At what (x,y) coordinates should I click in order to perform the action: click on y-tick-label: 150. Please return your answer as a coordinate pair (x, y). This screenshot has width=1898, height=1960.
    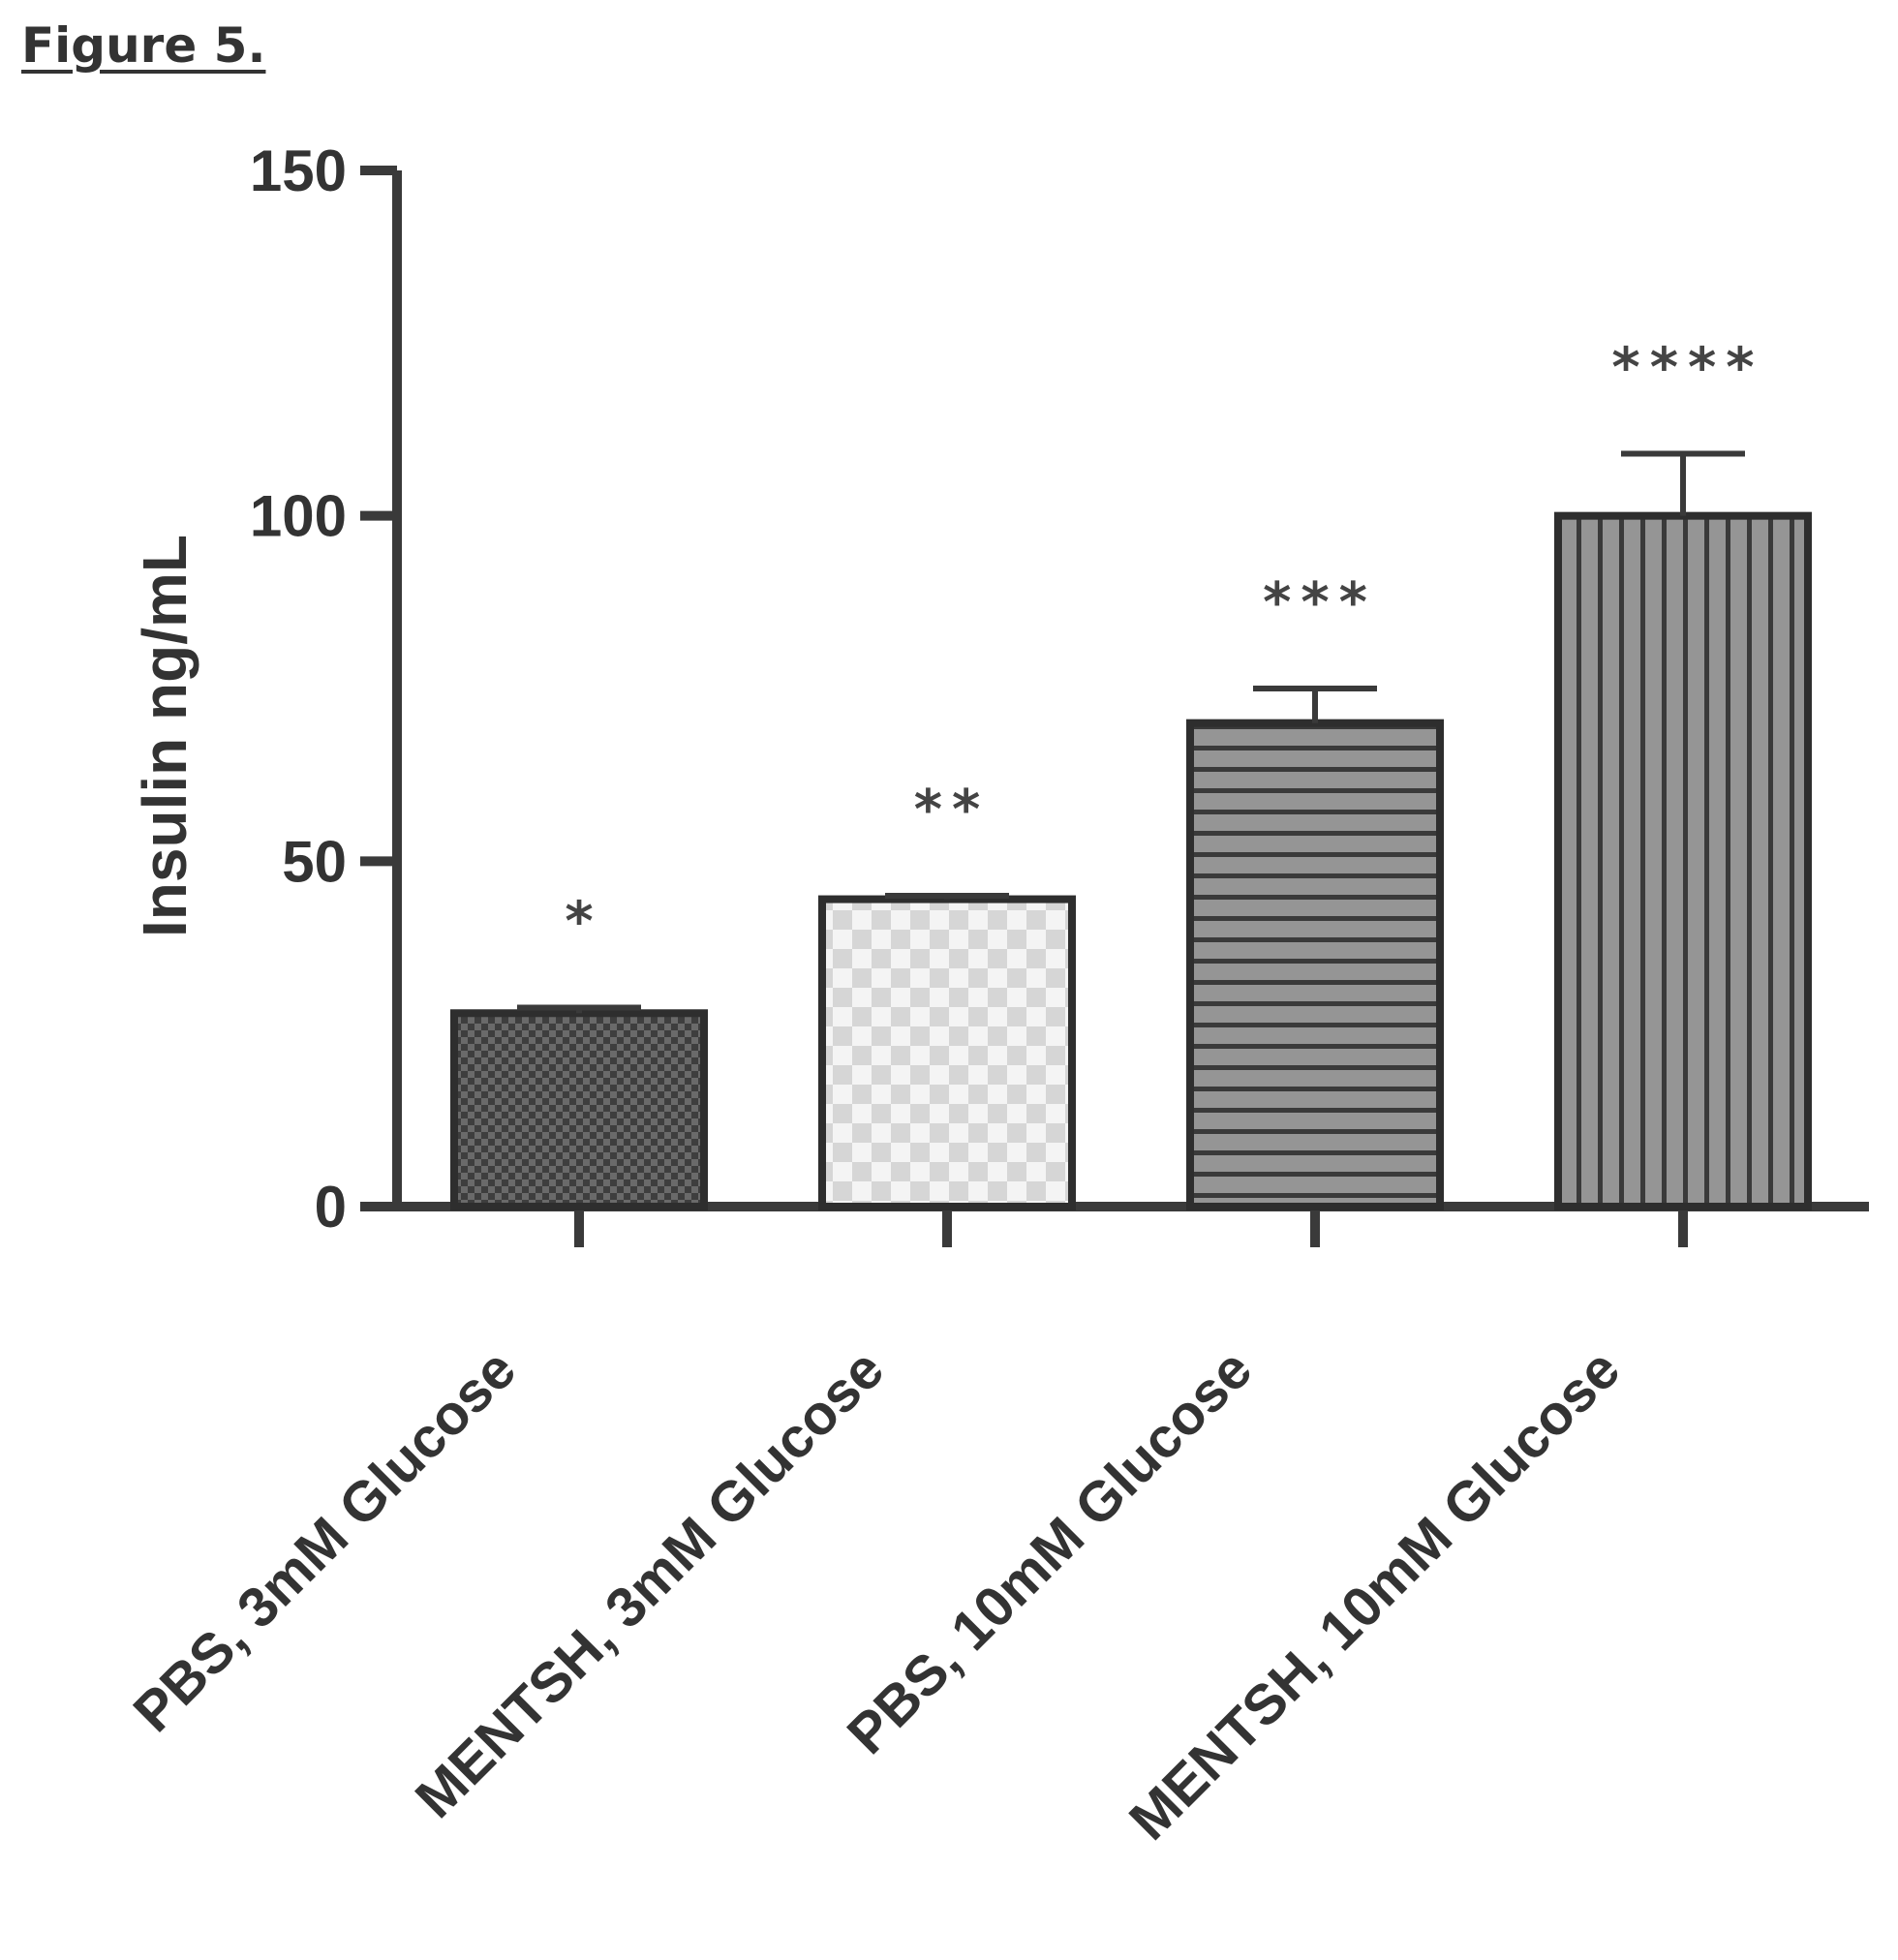
    Looking at the image, I should click on (298, 170).